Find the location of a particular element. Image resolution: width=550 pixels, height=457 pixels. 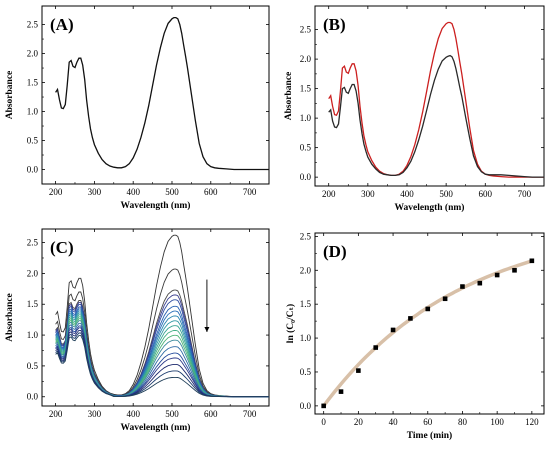

panel-label: (C) is located at coordinates (62, 247).